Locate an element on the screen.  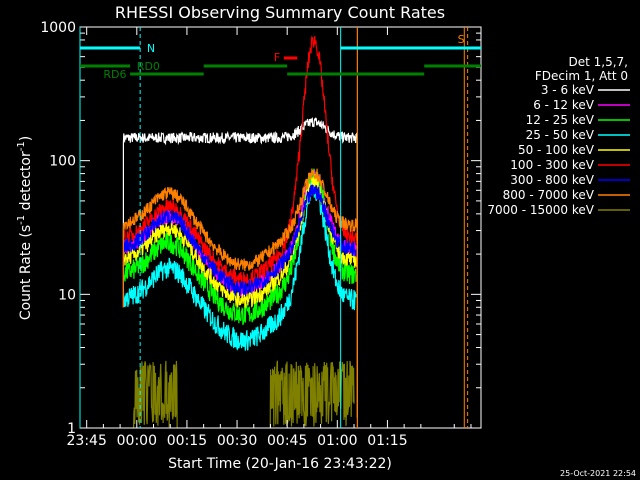
legend-label: 50 - 100 keV is located at coordinates (556, 150).